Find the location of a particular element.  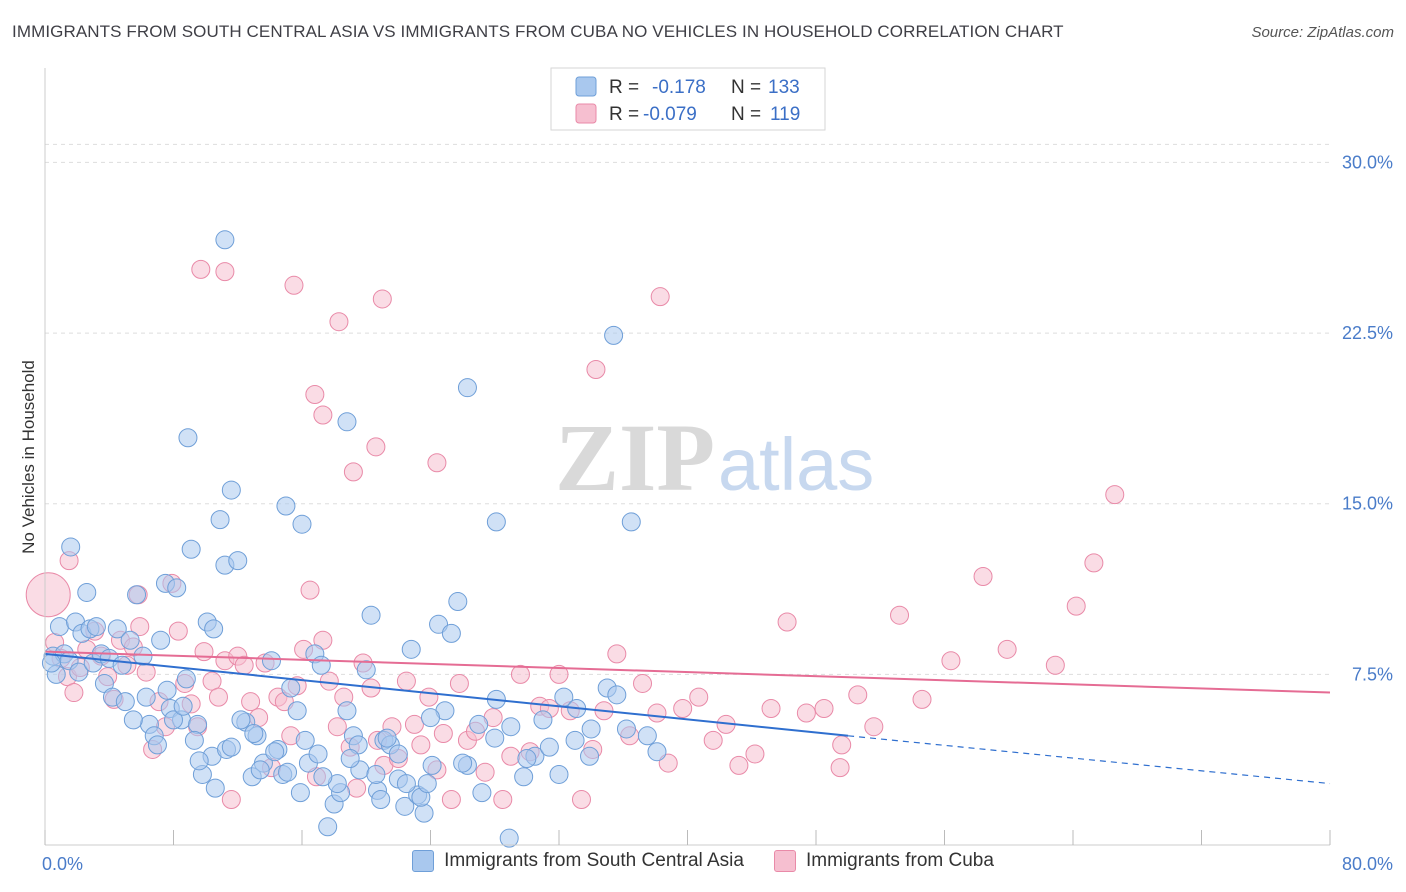

bottom-legend-swatch-blue is located at coordinates (423, 861).